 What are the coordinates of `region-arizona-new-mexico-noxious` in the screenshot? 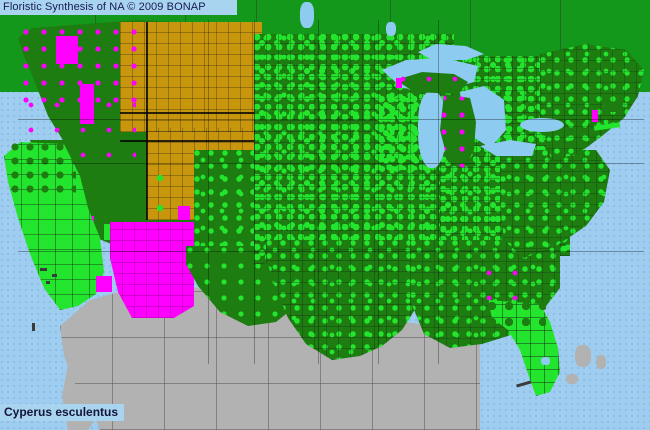 It's located at (152, 270).